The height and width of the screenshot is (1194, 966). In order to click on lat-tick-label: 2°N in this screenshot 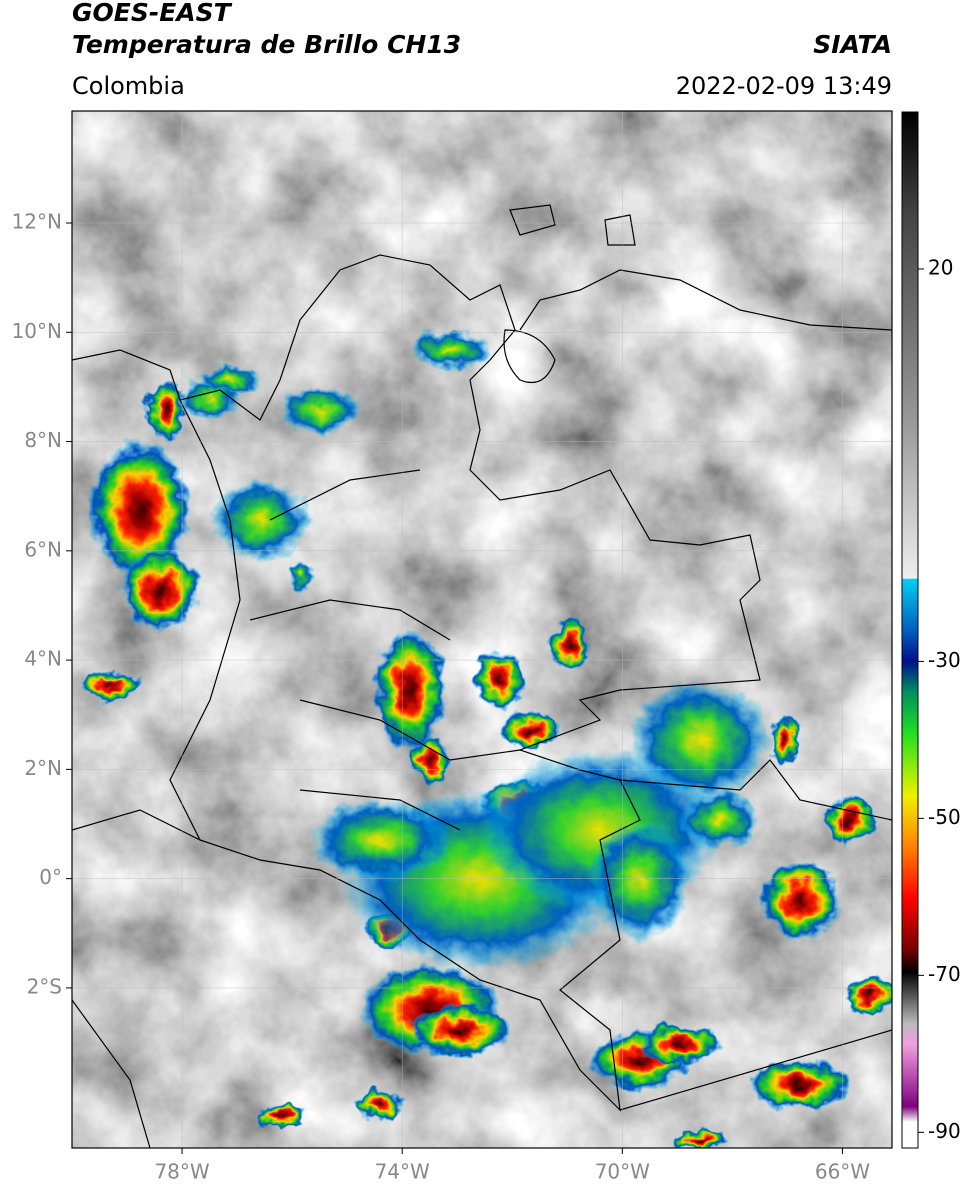, I will do `click(43, 768)`.